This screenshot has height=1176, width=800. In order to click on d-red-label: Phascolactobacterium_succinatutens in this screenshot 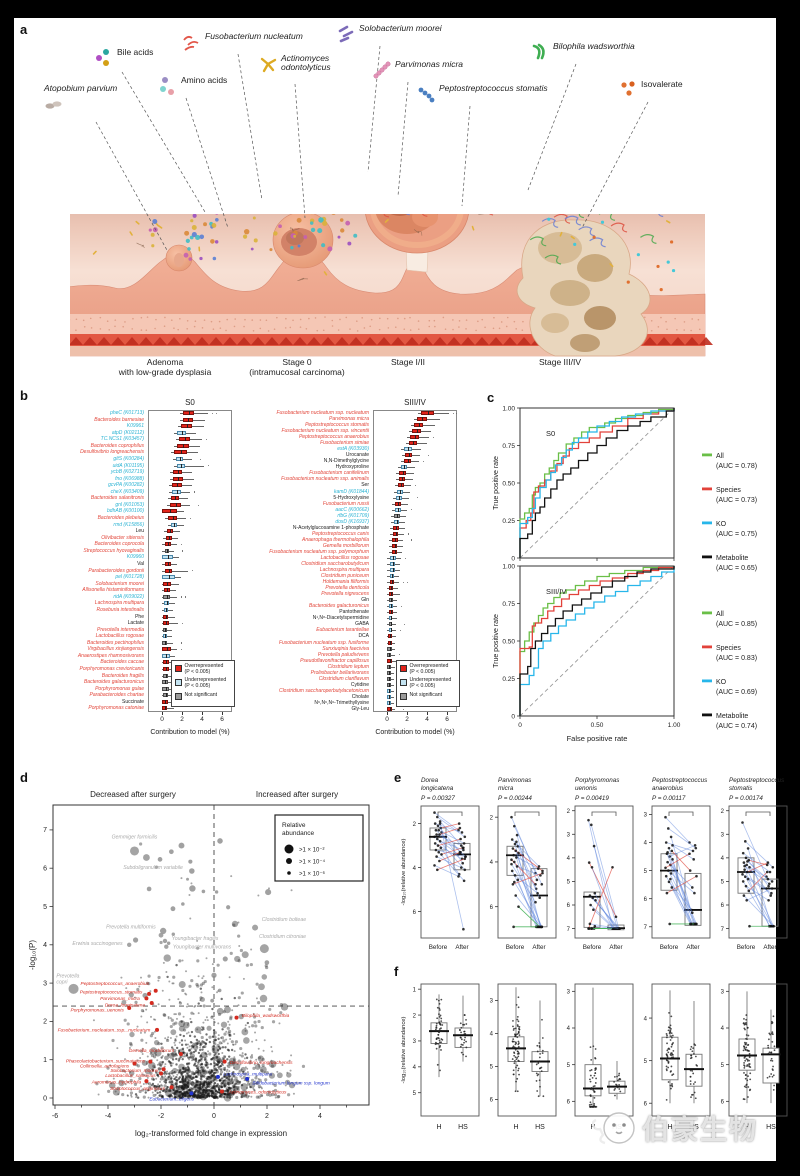, I will do `click(106, 1061)`.